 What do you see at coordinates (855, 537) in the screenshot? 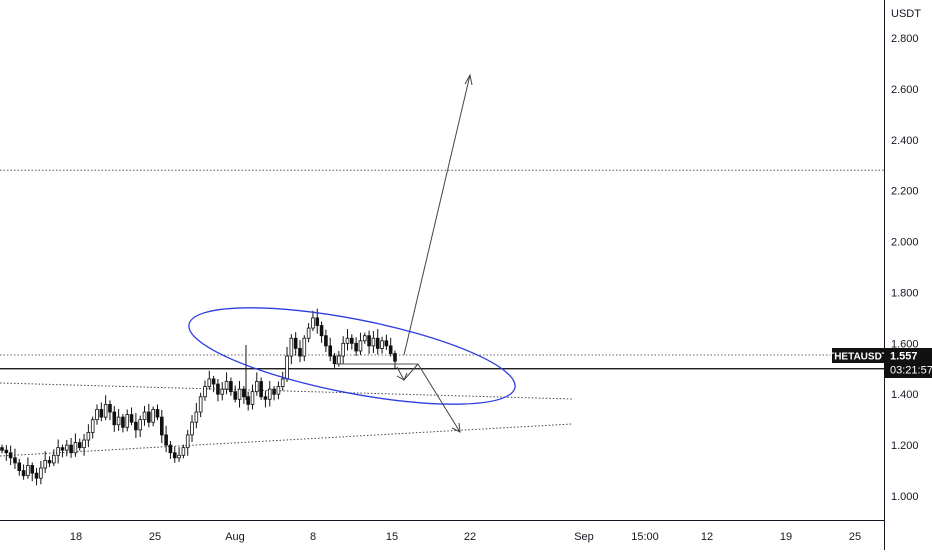
I see `time-tick-10: 25` at bounding box center [855, 537].